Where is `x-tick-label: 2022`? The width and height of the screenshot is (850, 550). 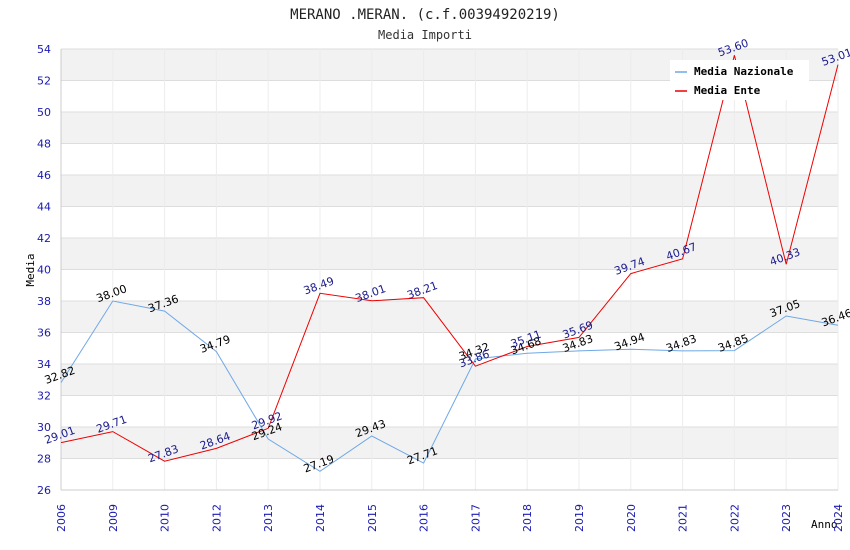 x-tick-label: 2022 is located at coordinates (734, 518).